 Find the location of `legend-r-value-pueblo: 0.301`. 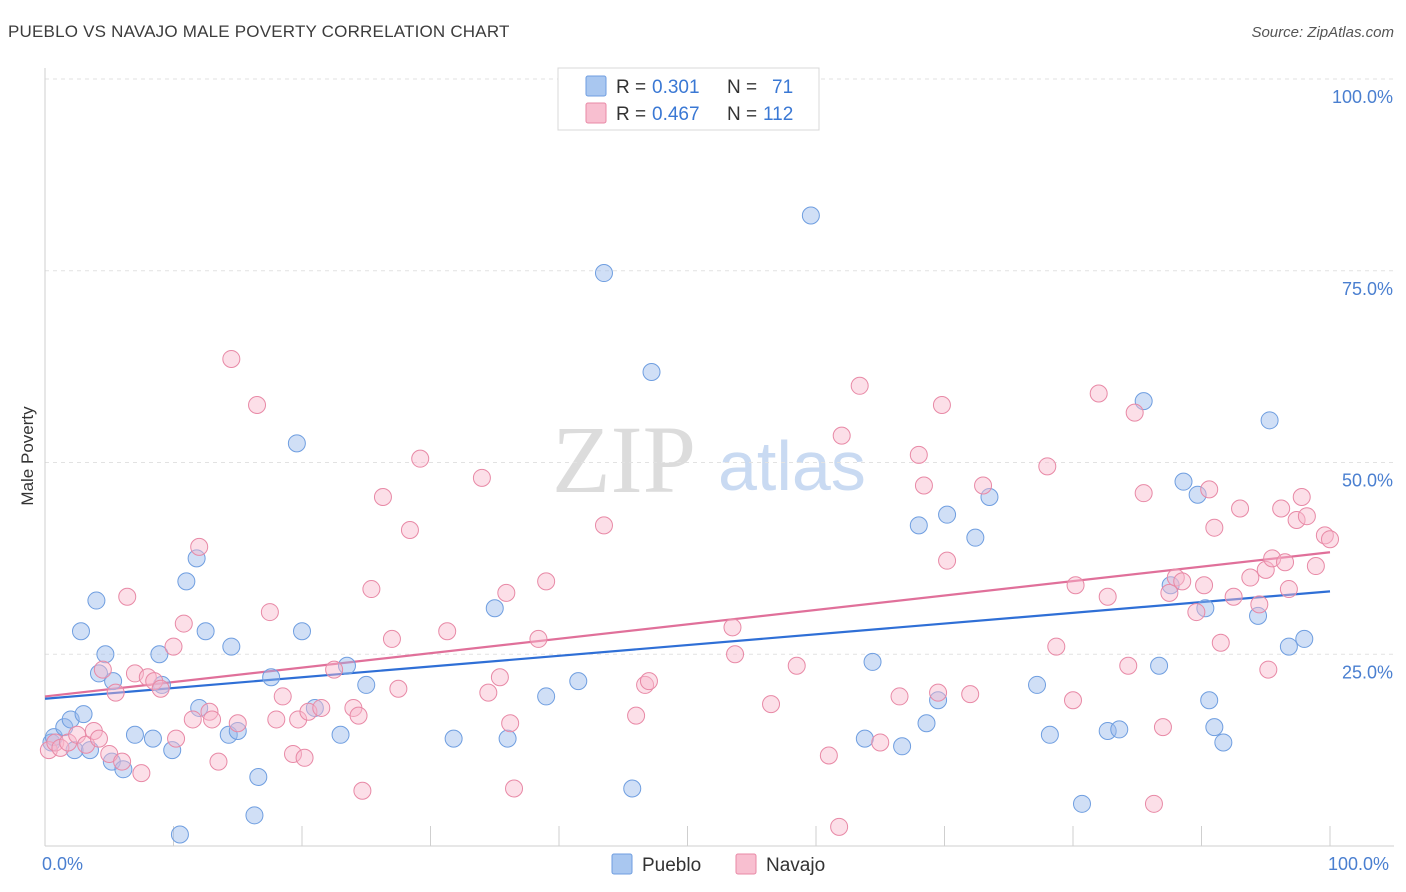

legend-r-value-pueblo: 0.301 is located at coordinates (676, 87).